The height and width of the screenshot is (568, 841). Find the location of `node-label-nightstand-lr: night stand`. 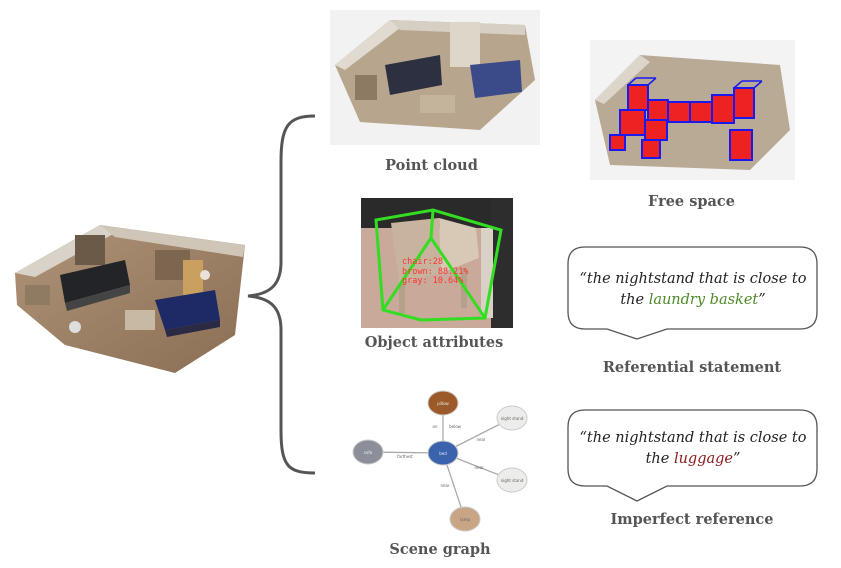

node-label-nightstand-lr: night stand is located at coordinates (512, 480).